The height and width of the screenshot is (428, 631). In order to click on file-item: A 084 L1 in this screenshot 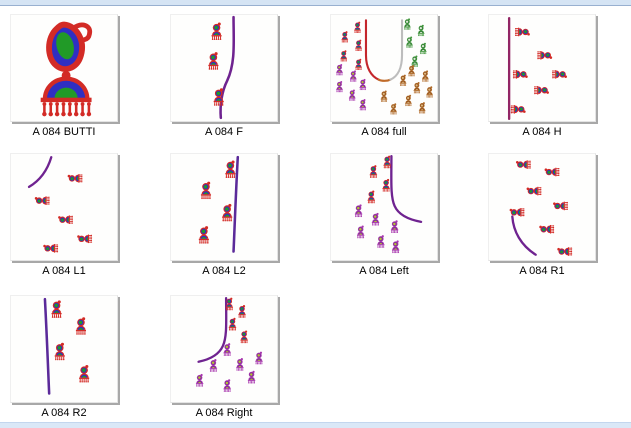, I will do `click(64, 215)`.